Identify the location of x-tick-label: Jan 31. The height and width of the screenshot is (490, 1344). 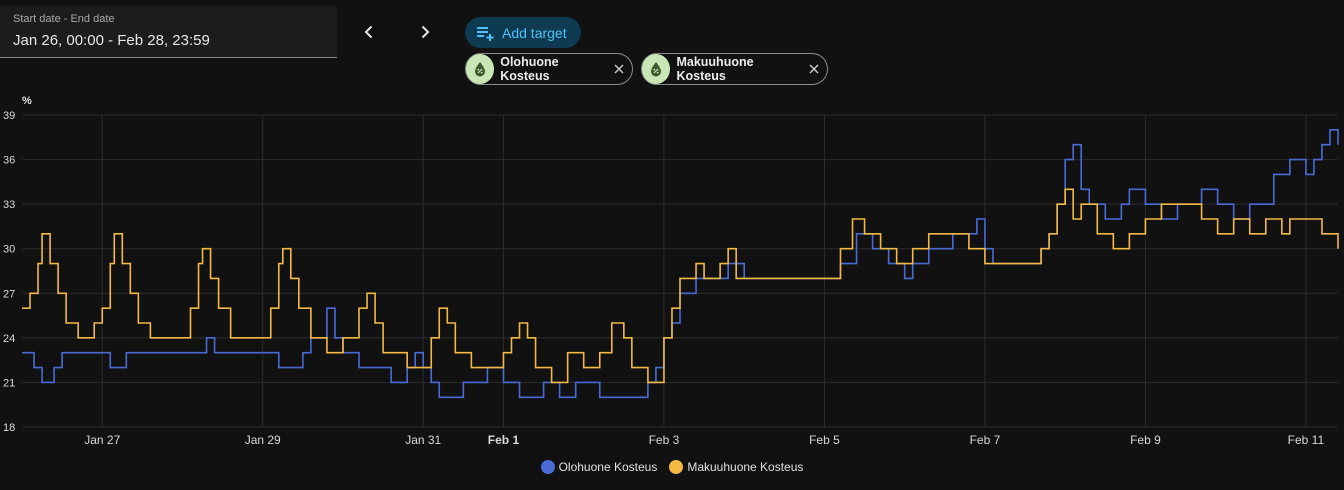
(423, 440).